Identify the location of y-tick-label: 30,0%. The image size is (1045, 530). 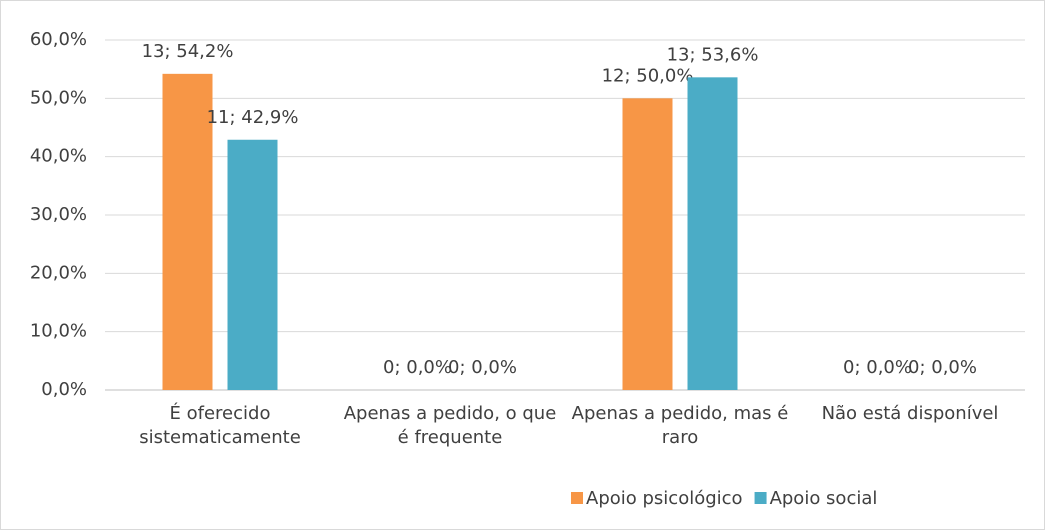
(58, 214).